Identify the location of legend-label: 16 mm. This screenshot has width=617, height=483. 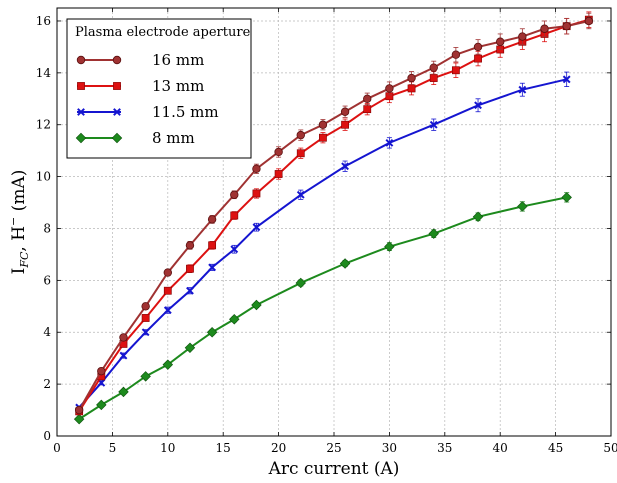
(178, 60).